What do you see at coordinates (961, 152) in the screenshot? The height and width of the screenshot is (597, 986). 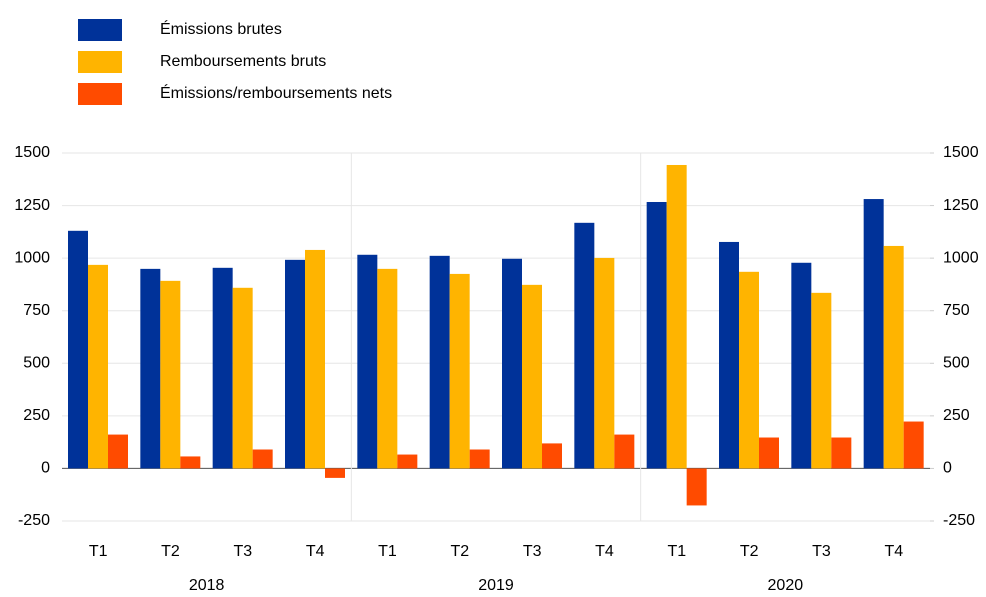 I see `y2-tick-label: 1500` at bounding box center [961, 152].